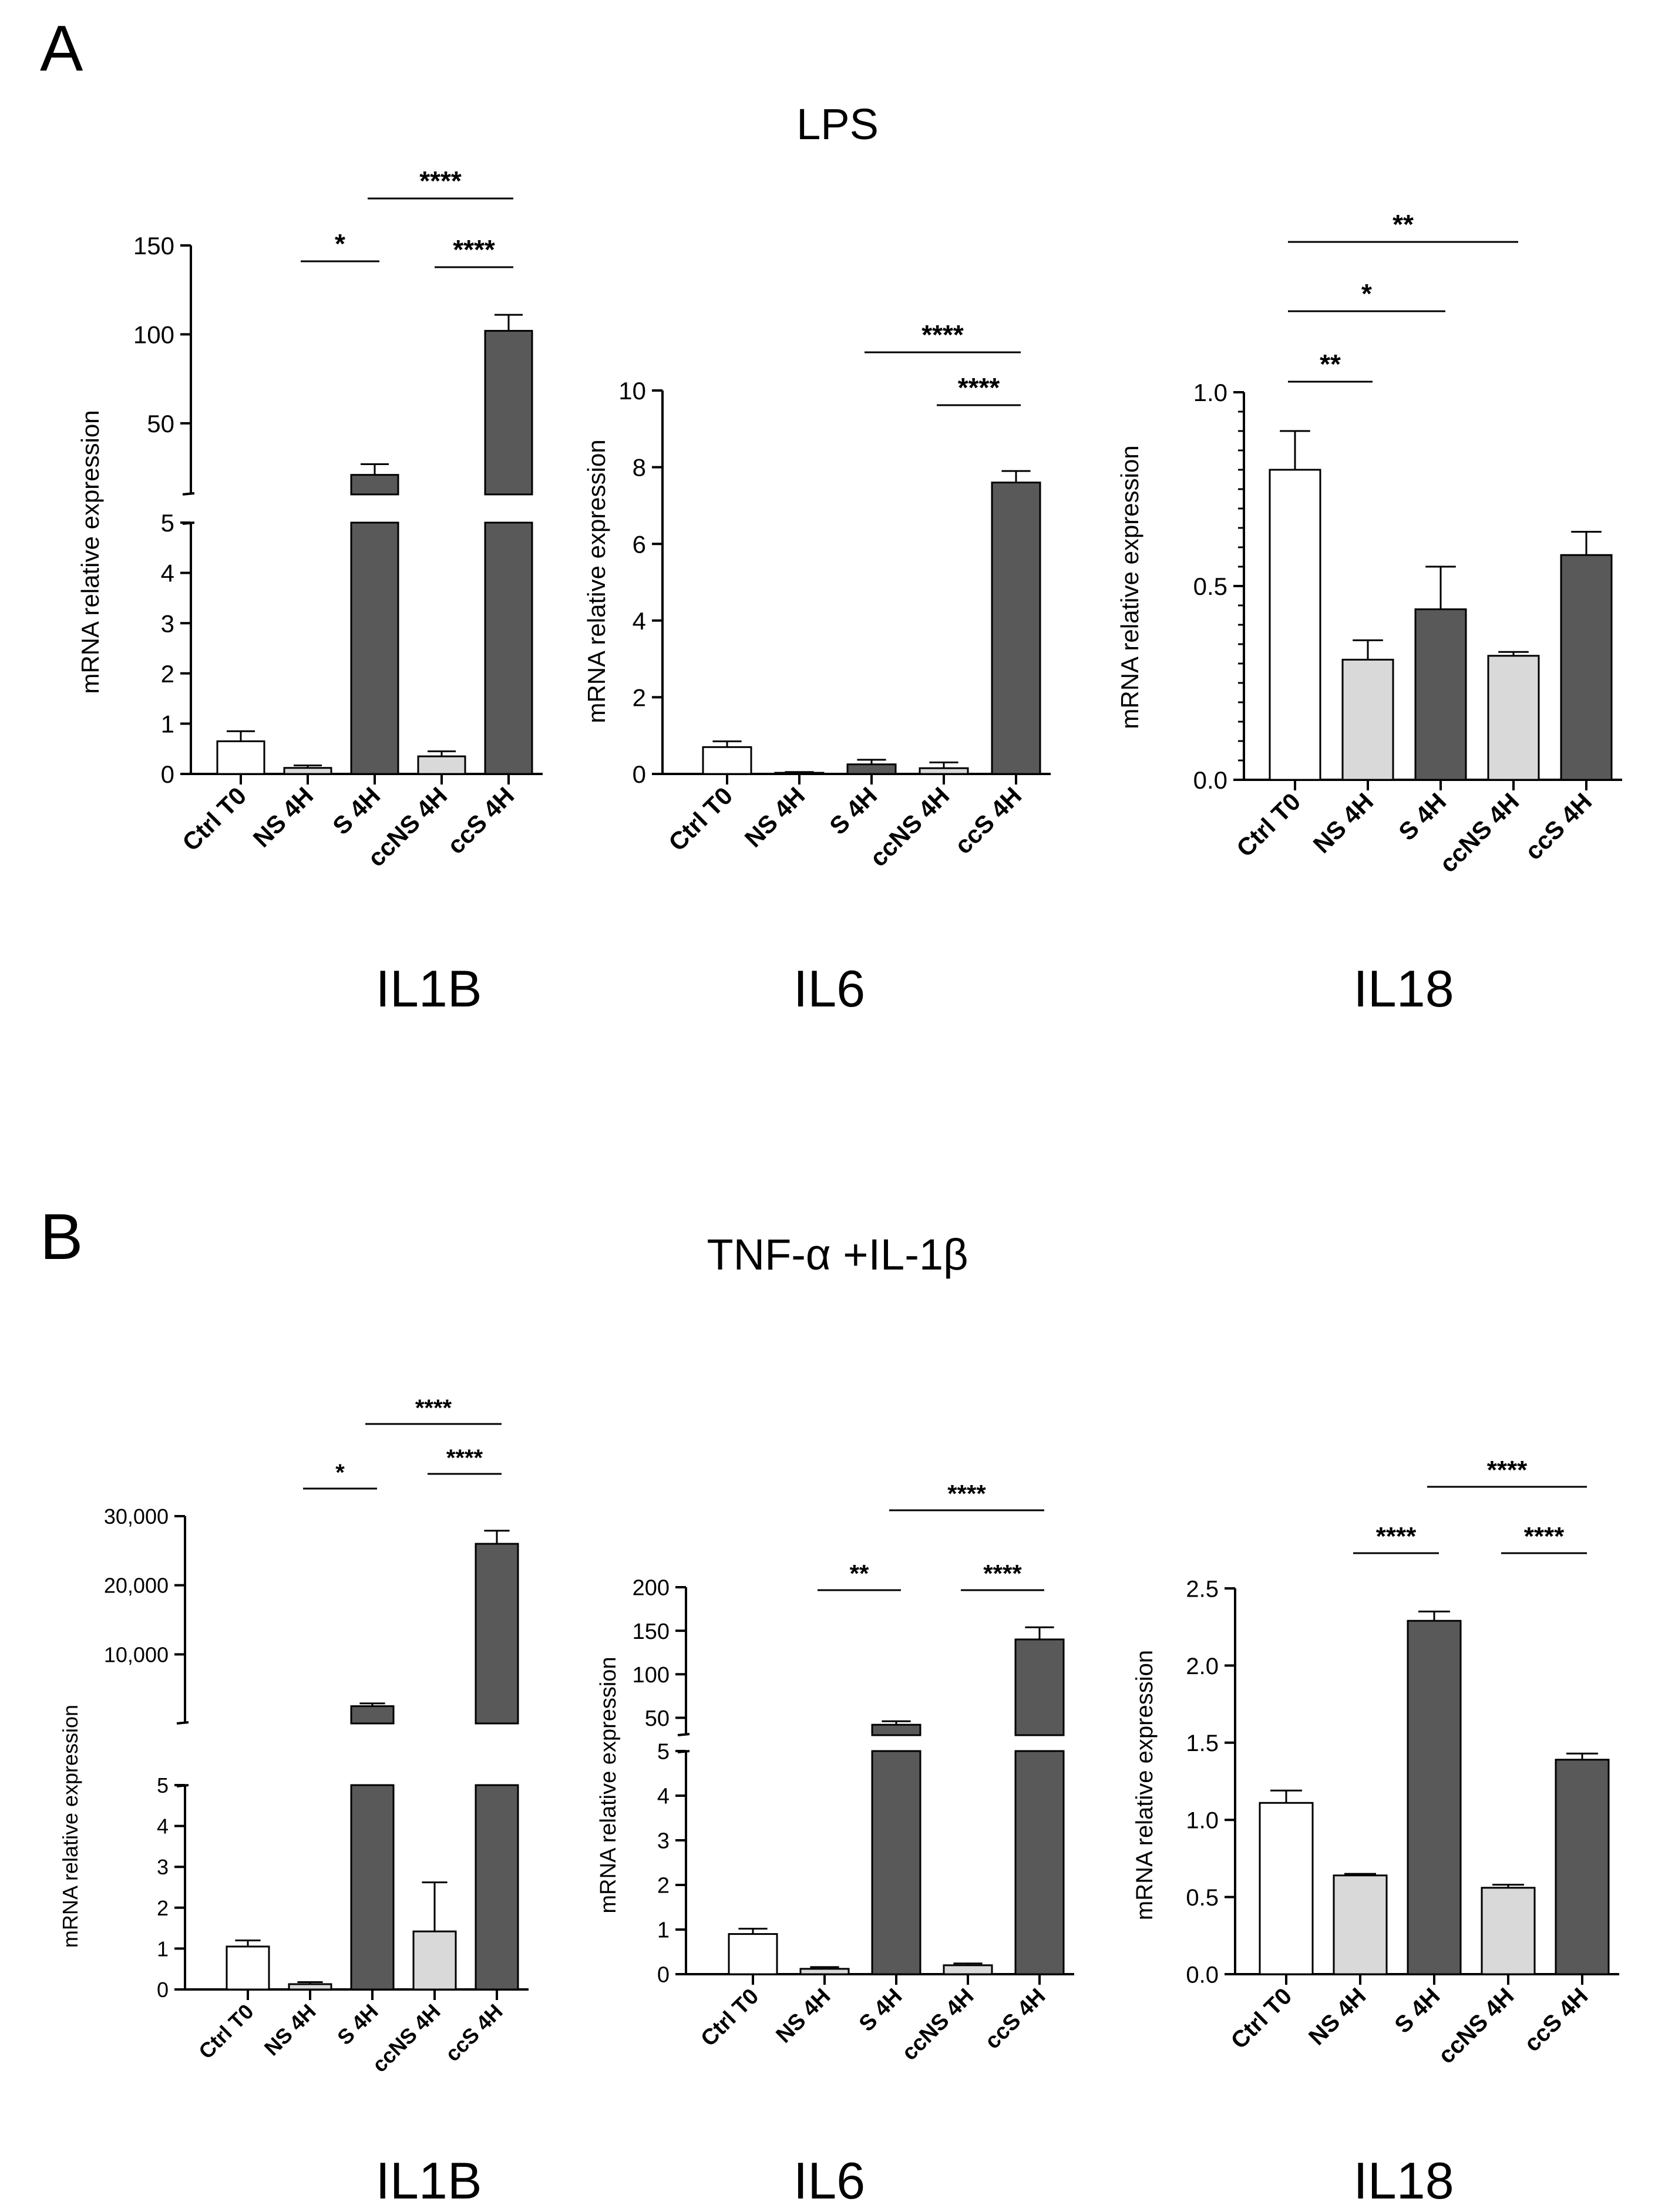  Describe the element at coordinates (829, 2181) in the screenshot. I see `gene-label-b-il6: IL6` at that location.